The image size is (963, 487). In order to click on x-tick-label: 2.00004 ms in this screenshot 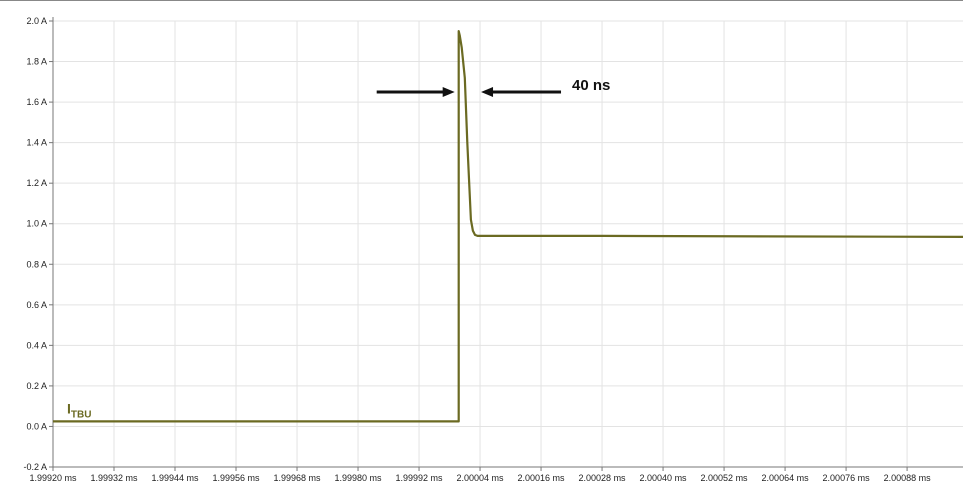, I will do `click(481, 478)`.